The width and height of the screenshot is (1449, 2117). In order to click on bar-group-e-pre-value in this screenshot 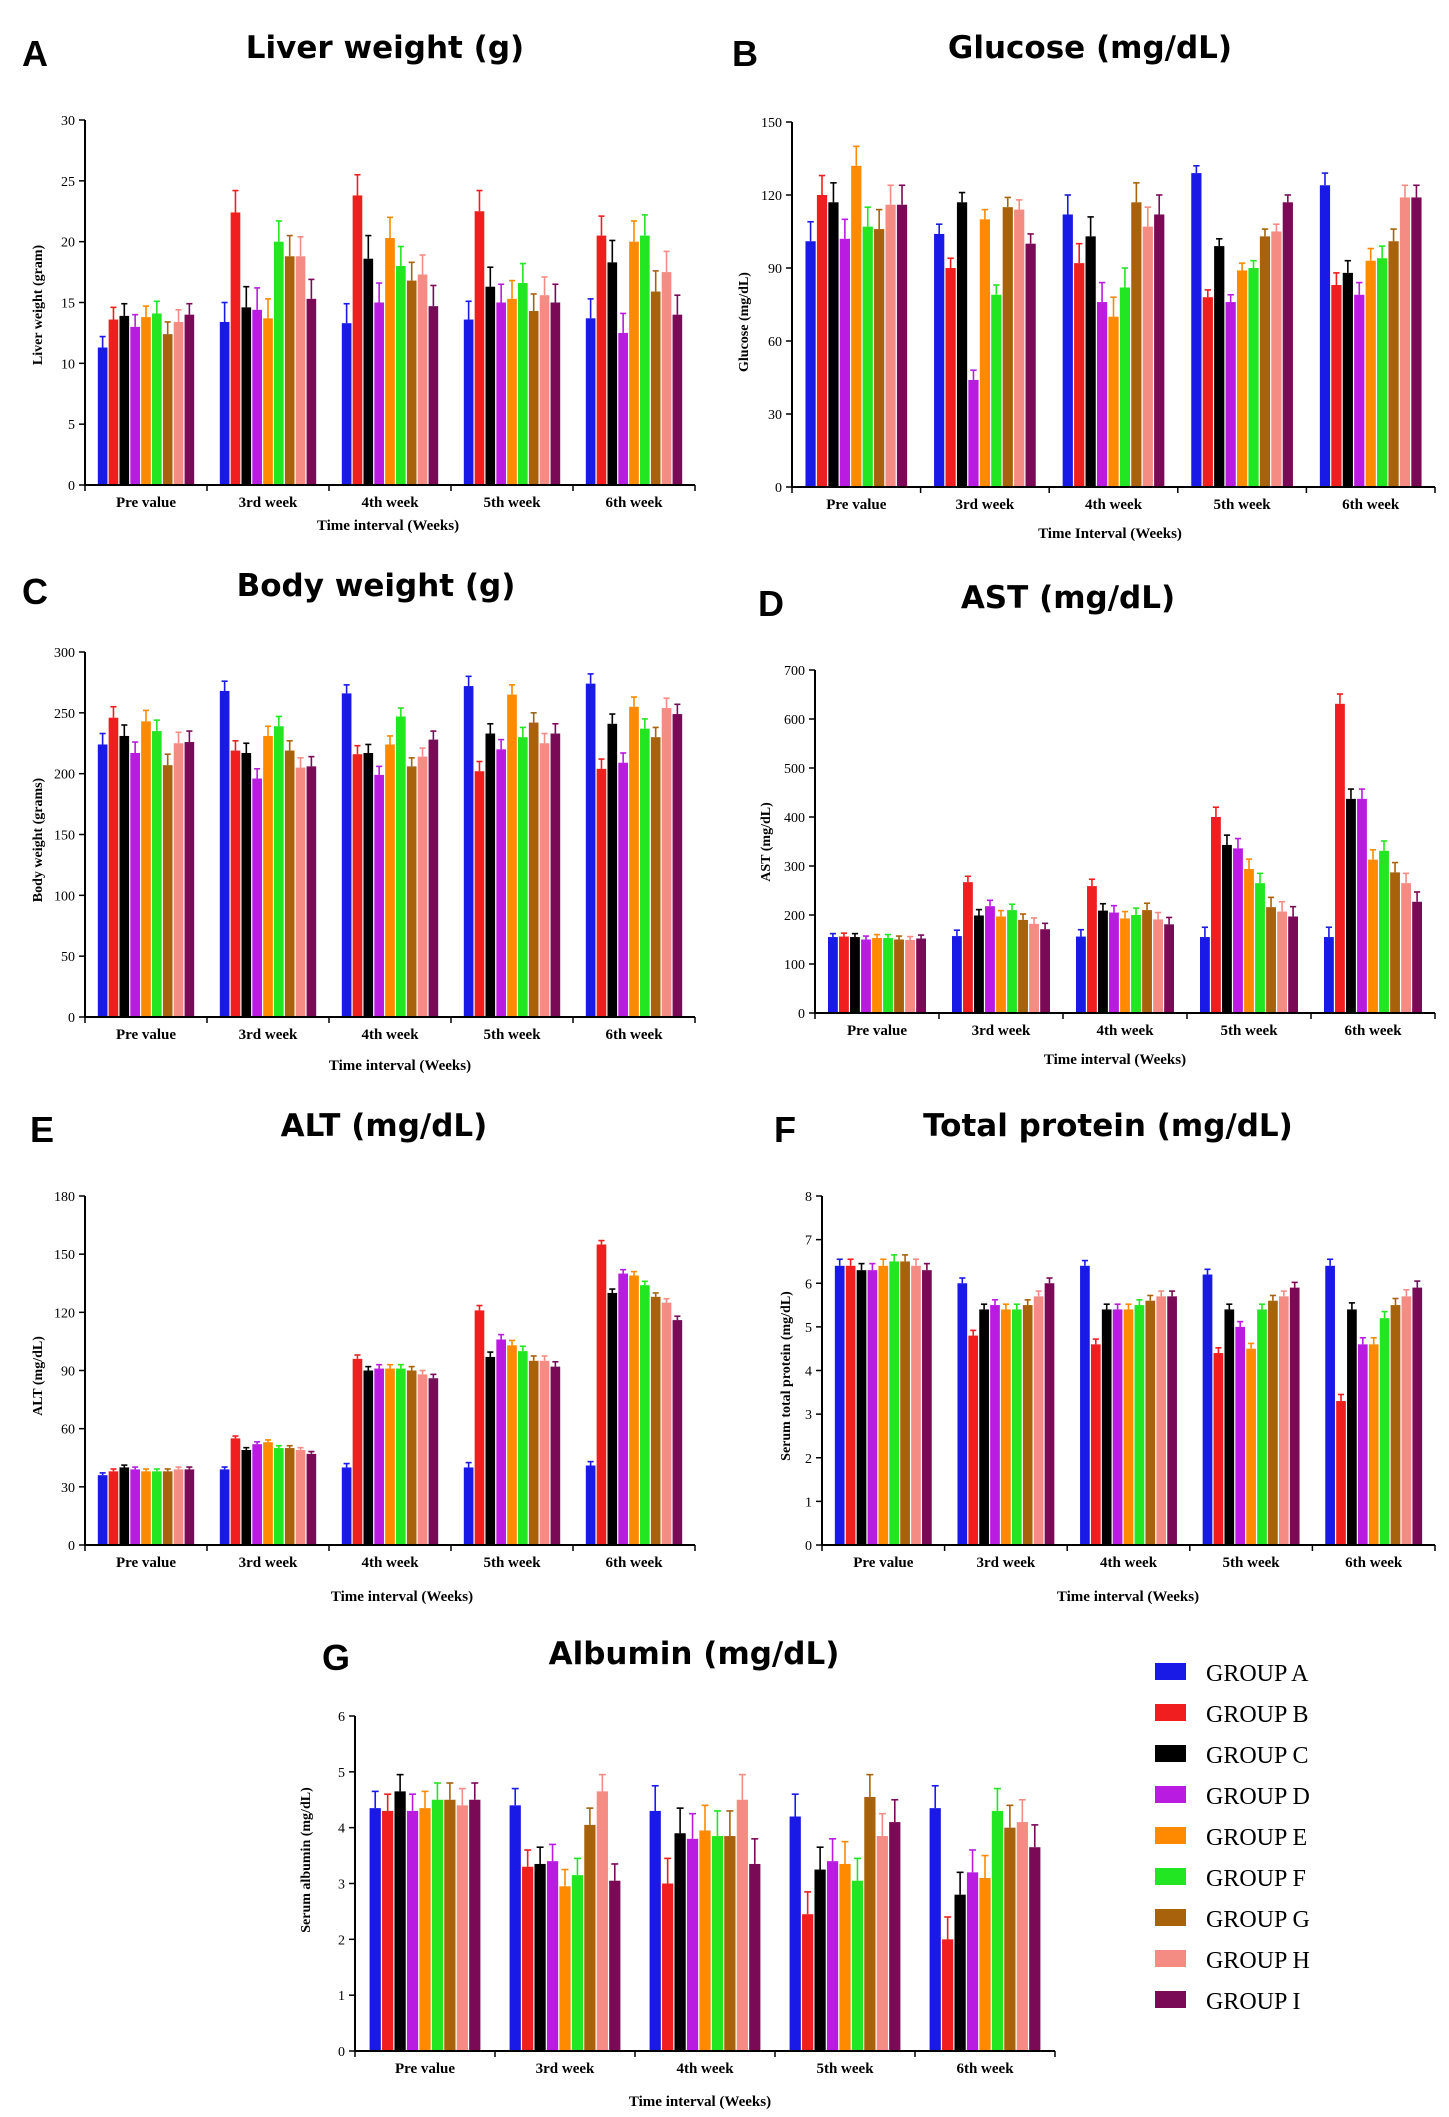, I will do `click(425, 1929)`.